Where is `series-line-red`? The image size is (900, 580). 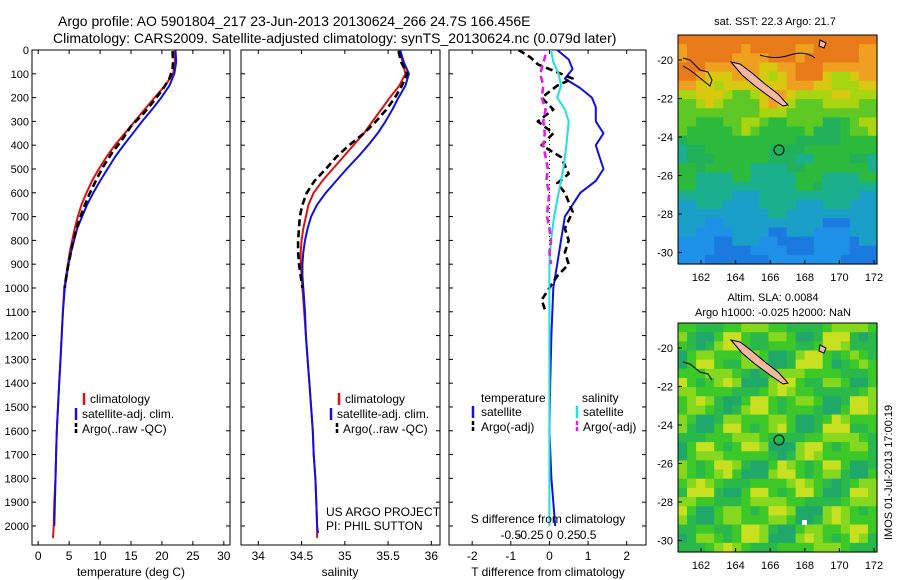
series-line-red is located at coordinates (114, 294).